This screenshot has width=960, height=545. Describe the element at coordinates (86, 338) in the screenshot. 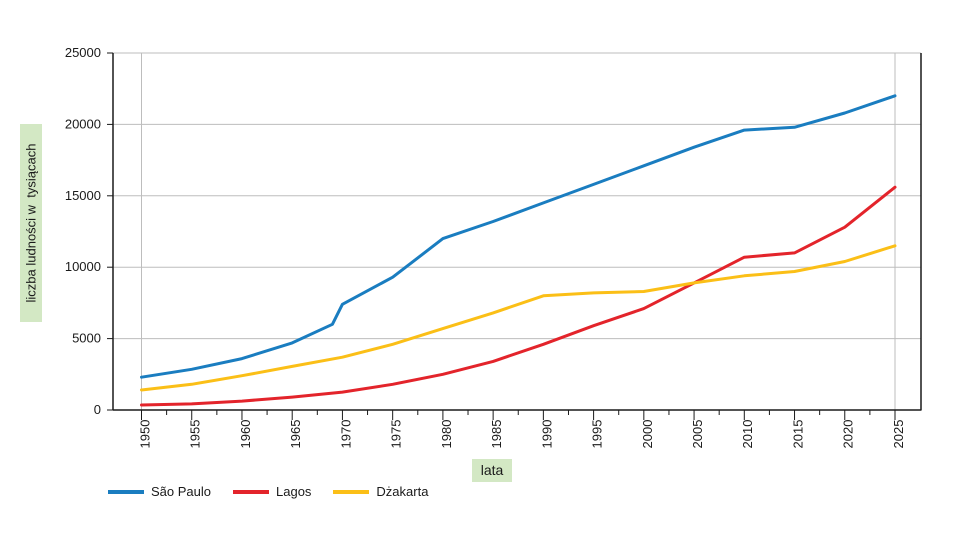

I see `y-tick-label: 5000` at that location.